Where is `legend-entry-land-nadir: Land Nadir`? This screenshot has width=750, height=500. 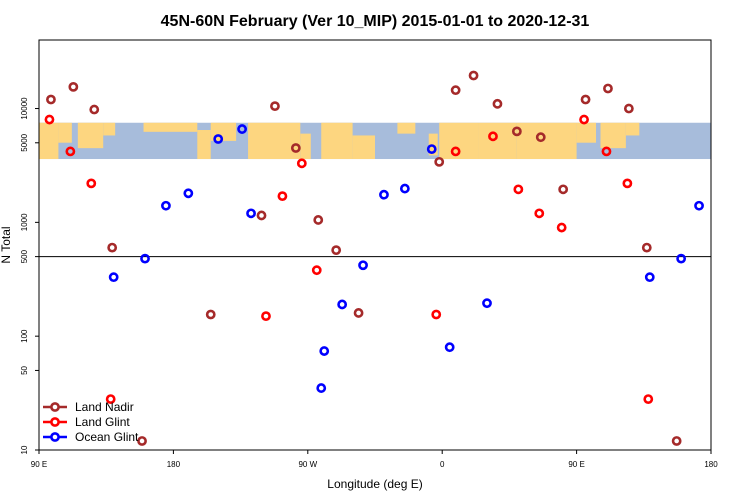
legend-entry-land-nadir: Land Nadir is located at coordinates (88, 407).